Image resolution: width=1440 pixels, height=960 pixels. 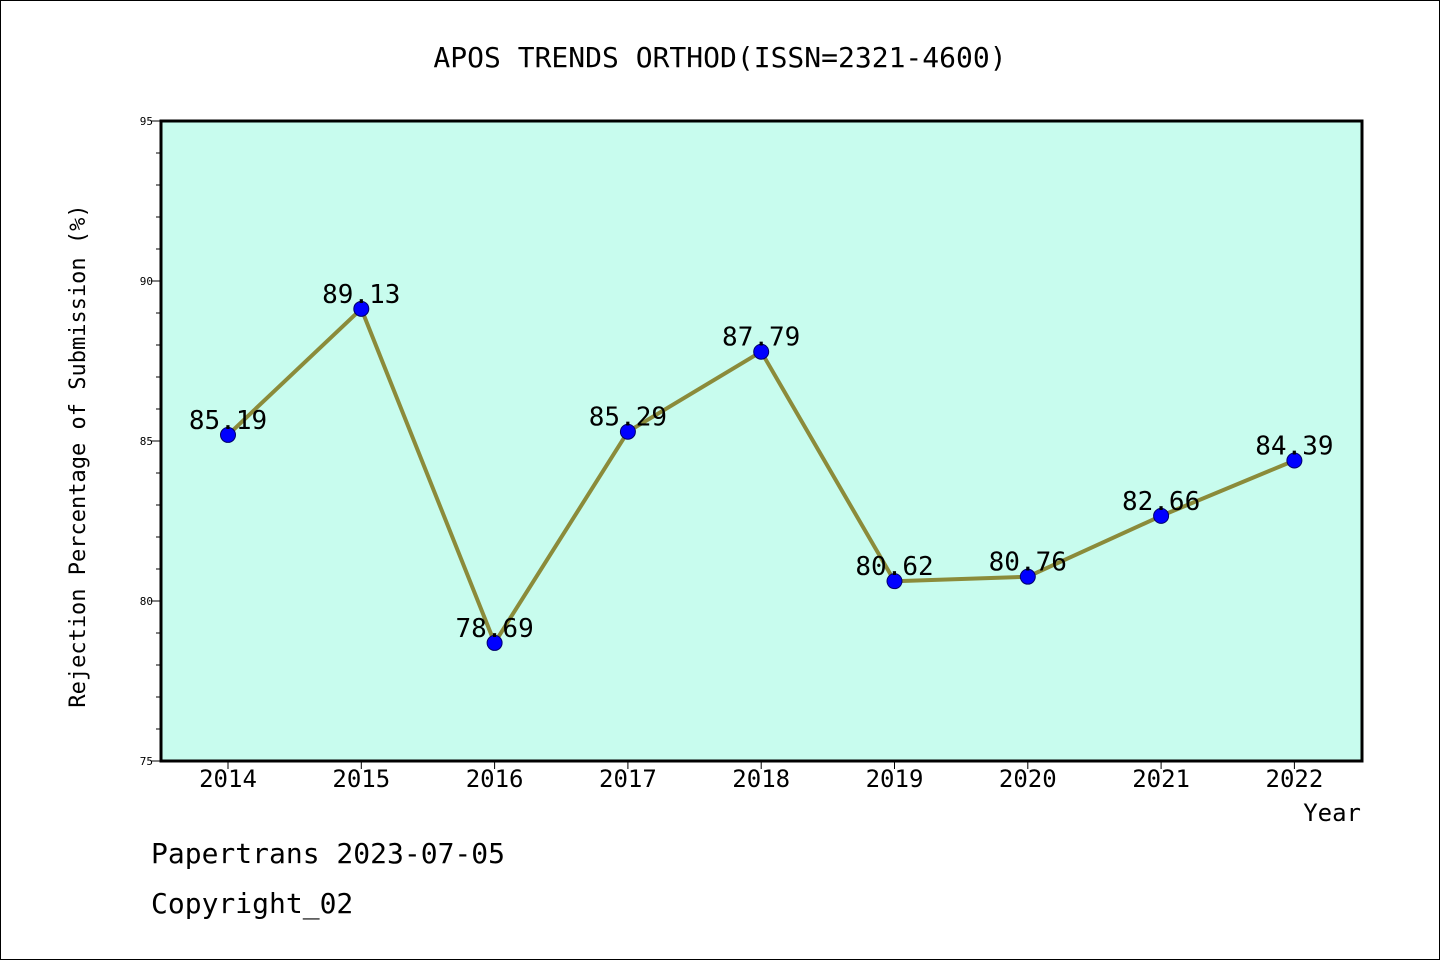 What do you see at coordinates (146, 281) in the screenshot?
I see `y-tick-label: 90` at bounding box center [146, 281].